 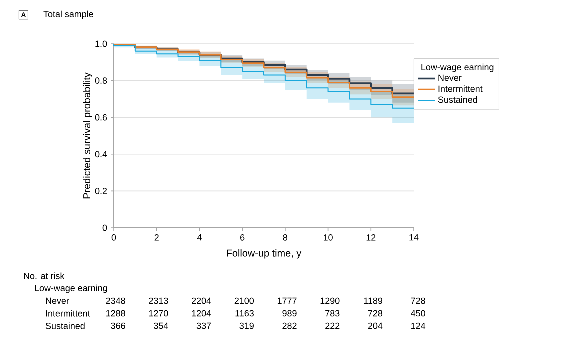 What do you see at coordinates (458, 100) in the screenshot?
I see `legend-label: Sustained` at bounding box center [458, 100].